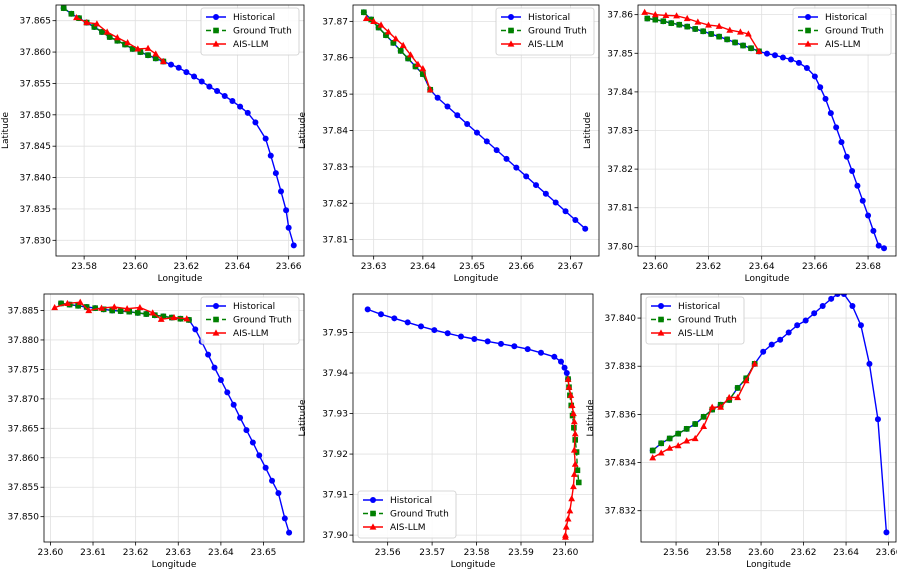 Image resolution: width=897 pixels, height=572 pixels. Describe the element at coordinates (124, 311) in the screenshot. I see `series-line-ground-truth` at that location.